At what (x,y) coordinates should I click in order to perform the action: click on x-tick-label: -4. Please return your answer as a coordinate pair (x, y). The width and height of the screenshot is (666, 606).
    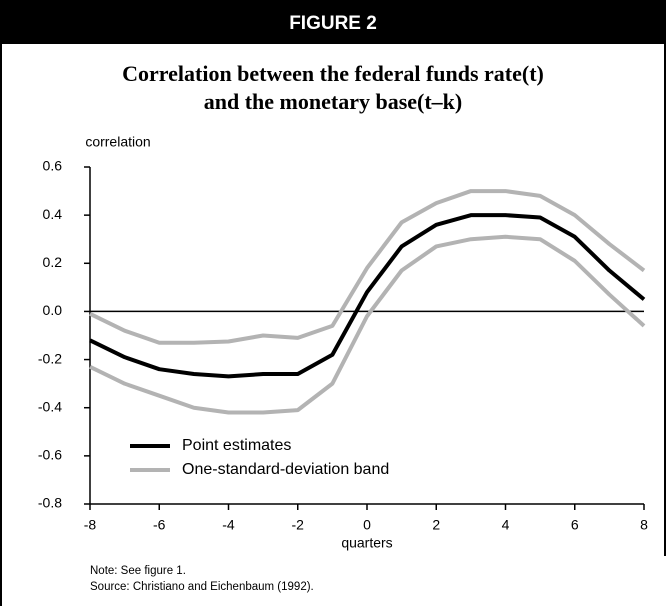
    Looking at the image, I should click on (228, 525).